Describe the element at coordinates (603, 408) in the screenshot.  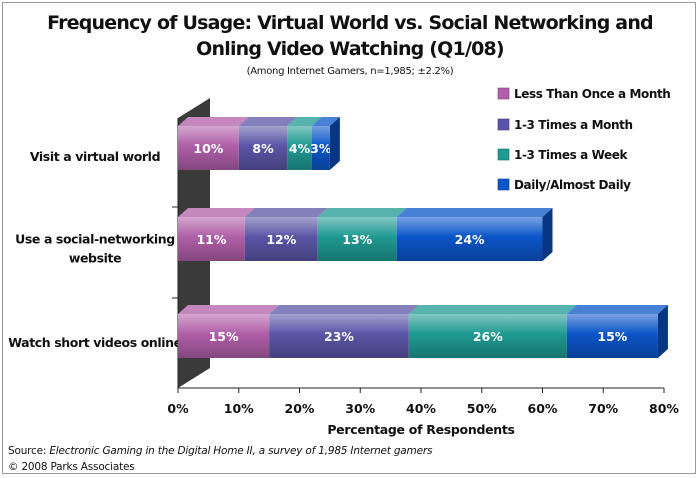
I see `x-tick-label: 70%` at that location.